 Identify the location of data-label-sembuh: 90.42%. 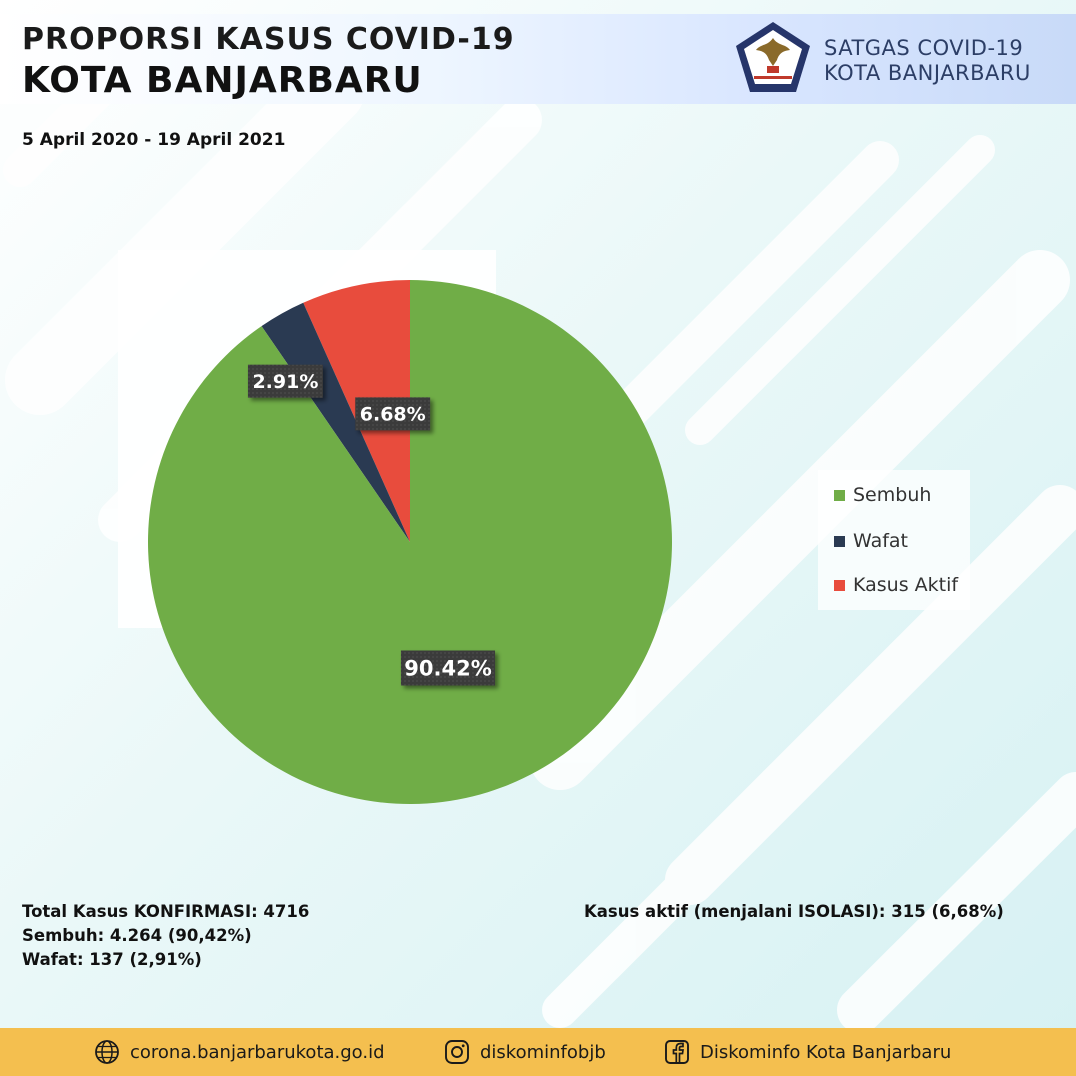
(448, 668).